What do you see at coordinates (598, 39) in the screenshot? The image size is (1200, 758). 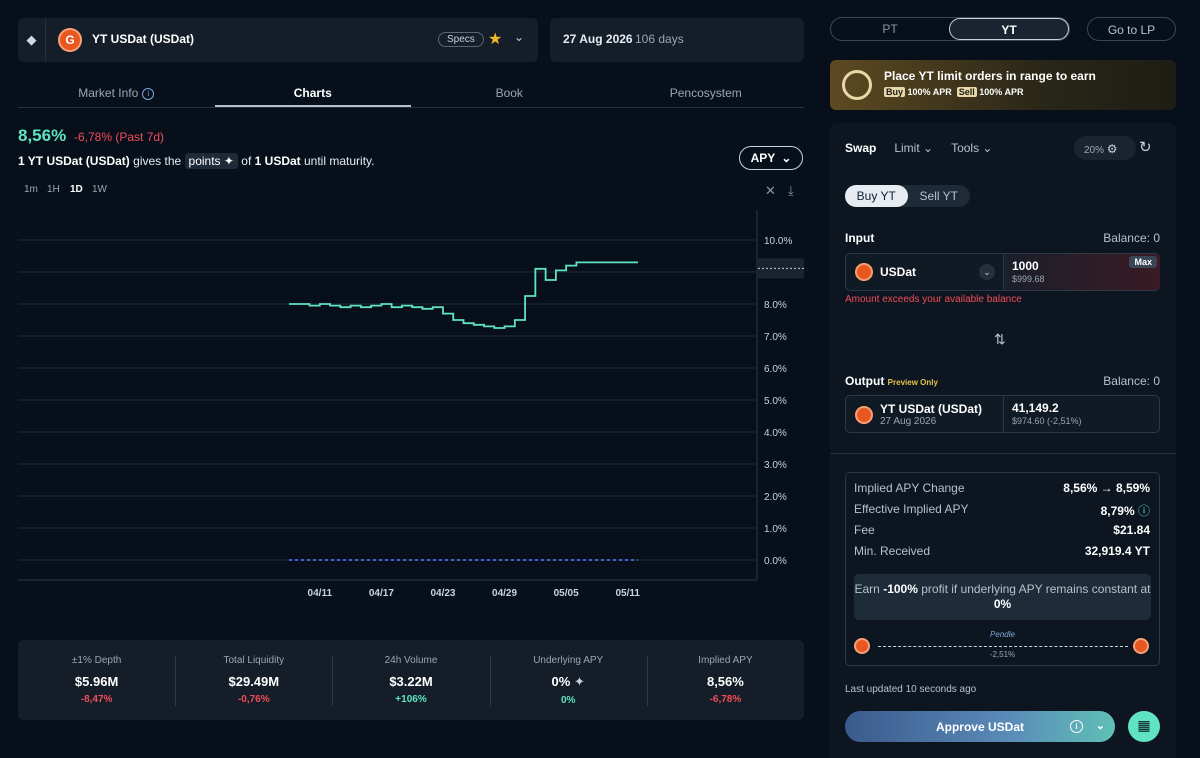 I see `maturity-date: 27 Aug 2026` at bounding box center [598, 39].